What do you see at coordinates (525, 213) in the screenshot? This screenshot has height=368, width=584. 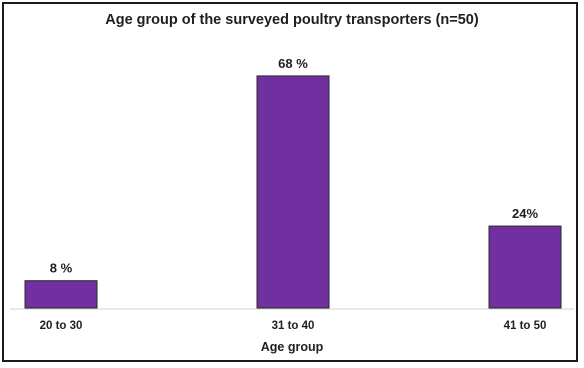 I see `data-label: 24%` at bounding box center [525, 213].